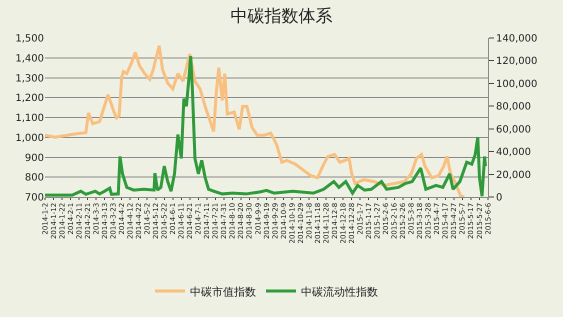 This screenshot has width=563, height=317. Describe the element at coordinates (517, 84) in the screenshot. I see `y2-tick-label: 100,000` at that location.